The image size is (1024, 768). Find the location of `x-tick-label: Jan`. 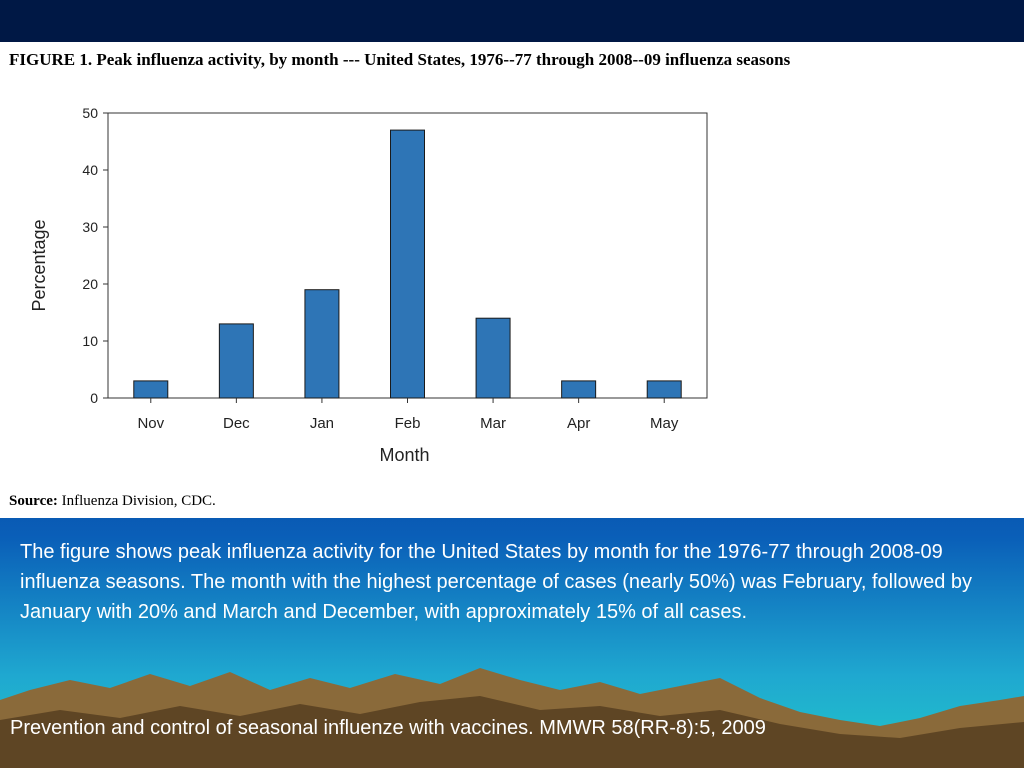

x-tick-label: Jan is located at coordinates (322, 423).